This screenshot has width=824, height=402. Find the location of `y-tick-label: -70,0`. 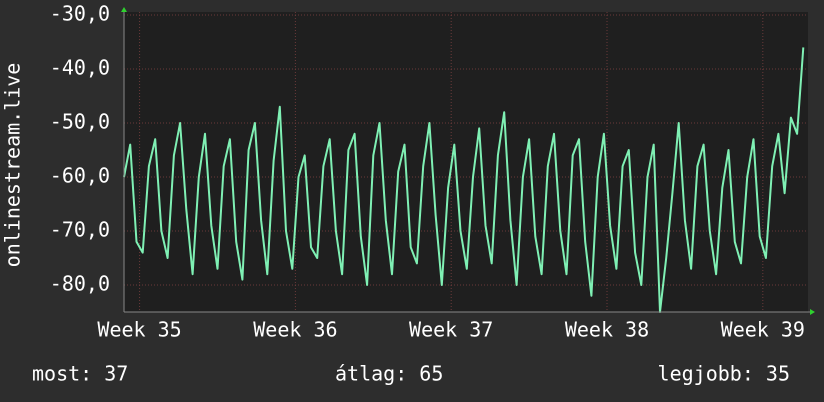

y-tick-label: -70,0 is located at coordinates (80, 230).